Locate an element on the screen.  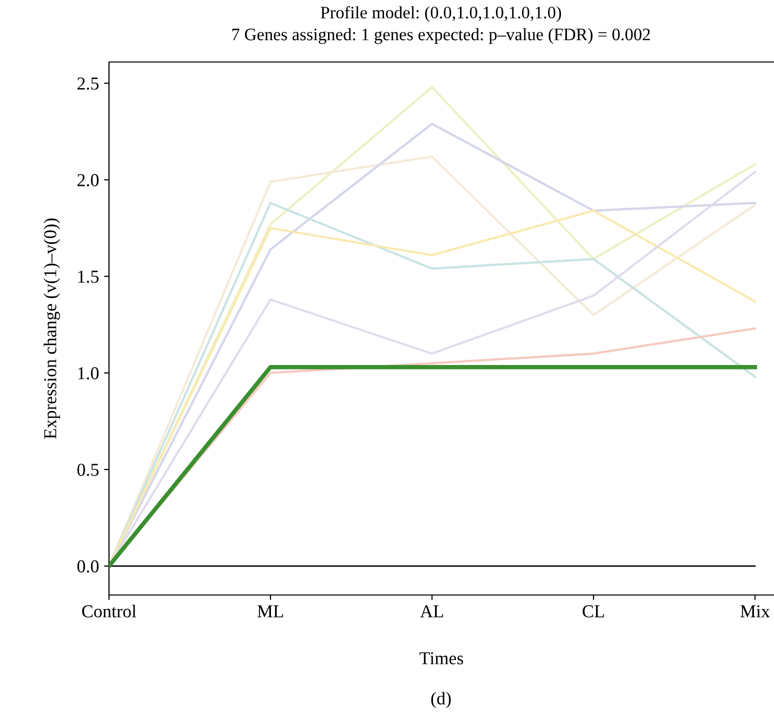
x-tick-label: AL is located at coordinates (431, 611).